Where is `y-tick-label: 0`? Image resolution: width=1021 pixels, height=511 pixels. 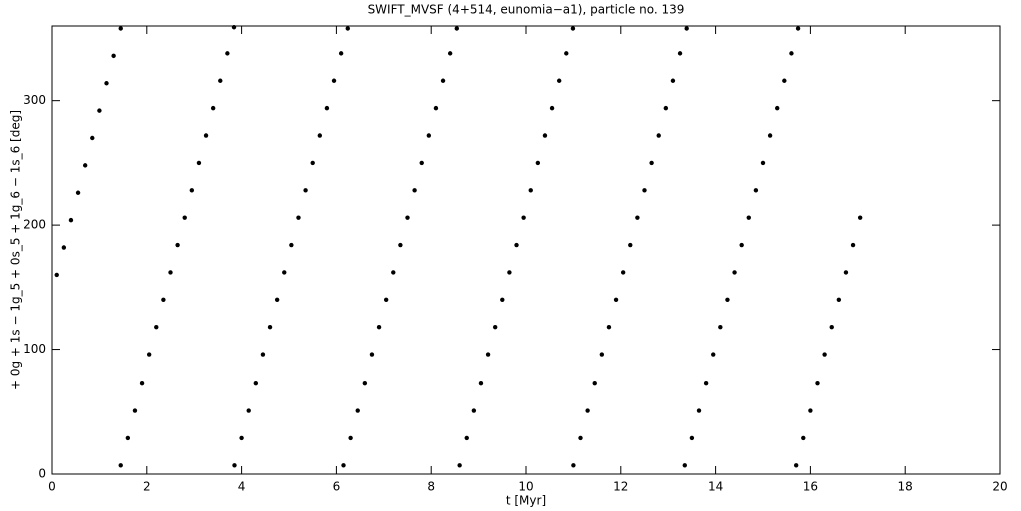 y-tick-label: 0 is located at coordinates (42, 474).